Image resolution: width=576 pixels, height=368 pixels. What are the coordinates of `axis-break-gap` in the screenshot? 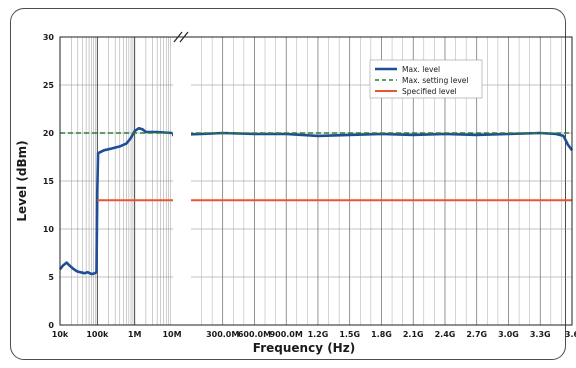 It's located at (182, 181).